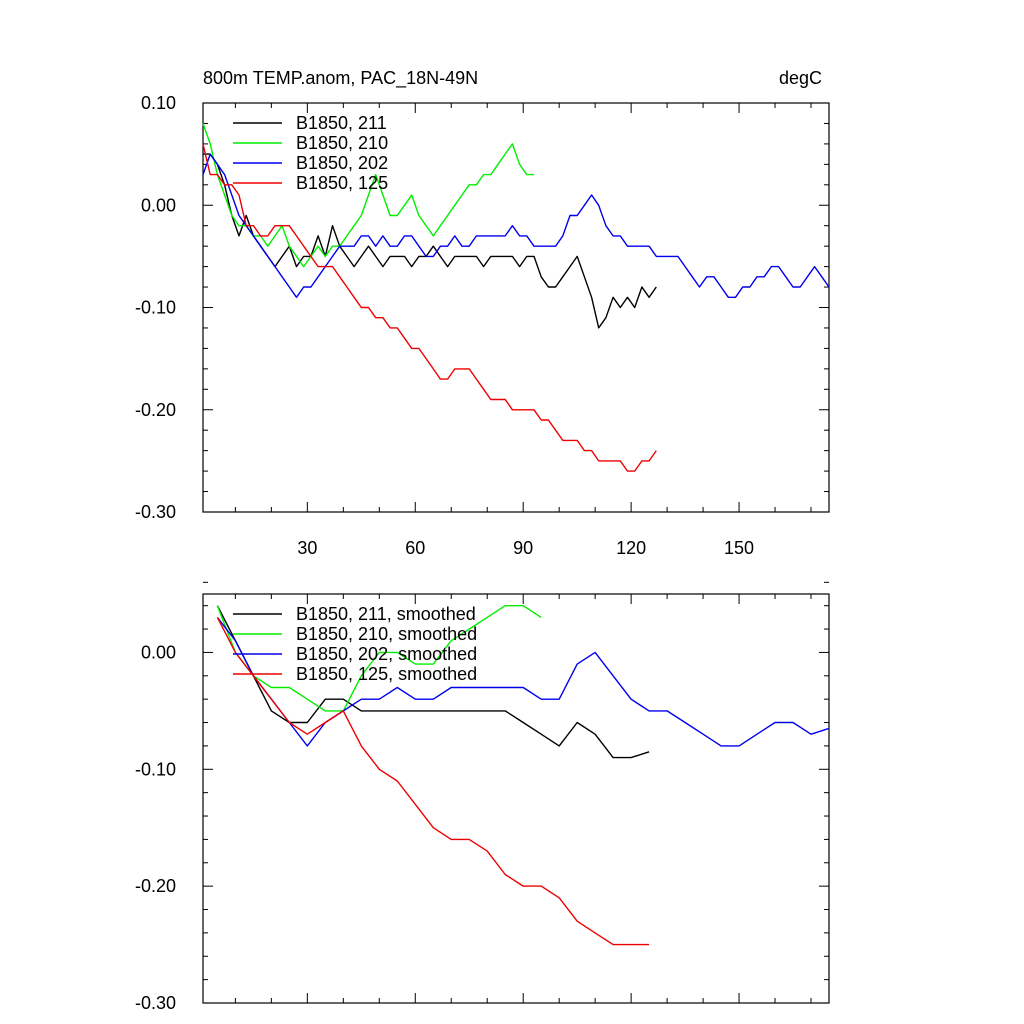 Image resolution: width=1024 pixels, height=1024 pixels. I want to click on legend-label: B1850, 202, so click(342, 163).